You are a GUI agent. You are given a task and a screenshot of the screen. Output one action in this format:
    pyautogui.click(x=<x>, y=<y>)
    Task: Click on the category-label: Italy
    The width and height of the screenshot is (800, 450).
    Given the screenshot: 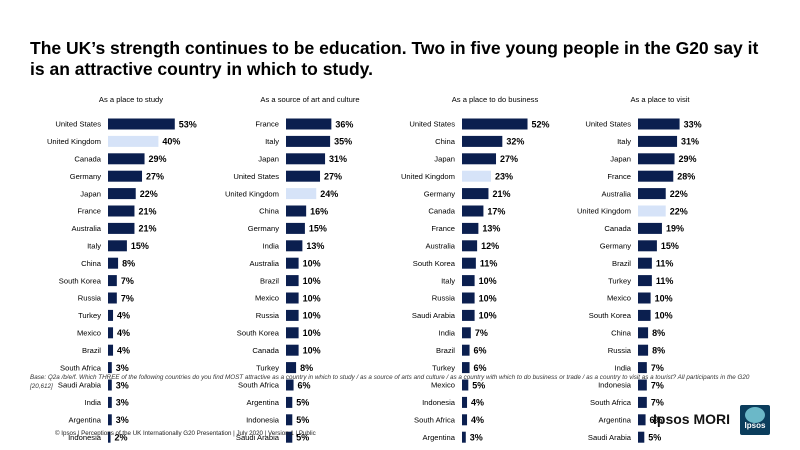 What is the action you would take?
    pyautogui.click(x=624, y=141)
    